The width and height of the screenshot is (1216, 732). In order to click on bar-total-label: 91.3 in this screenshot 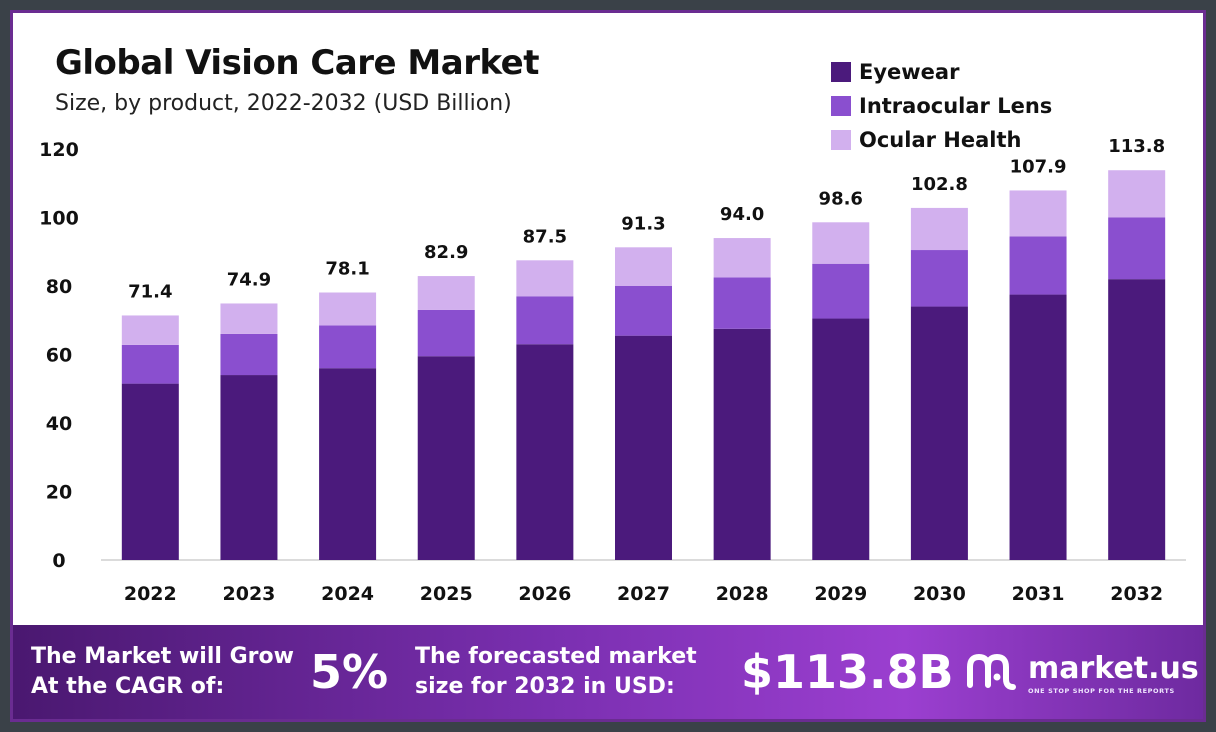, I will do `click(643, 223)`.